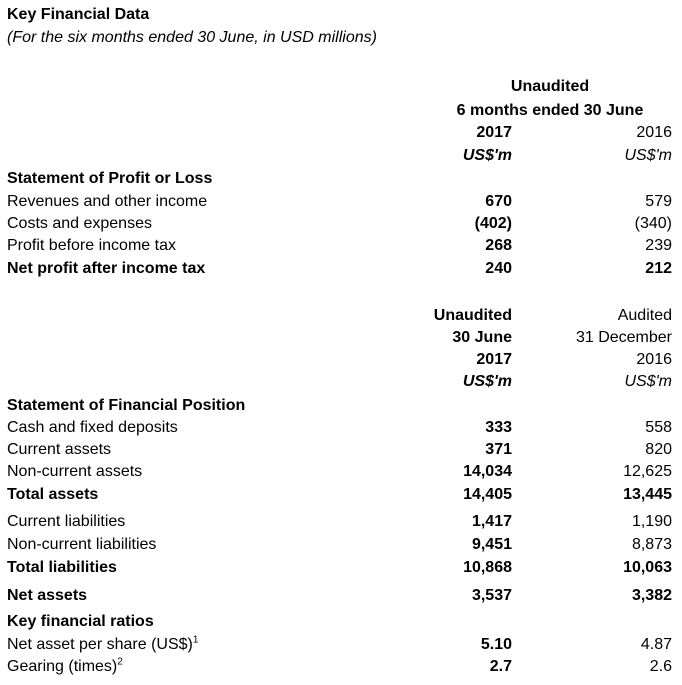  I want to click on row-label: Cash and fixed deposits, so click(92, 428).